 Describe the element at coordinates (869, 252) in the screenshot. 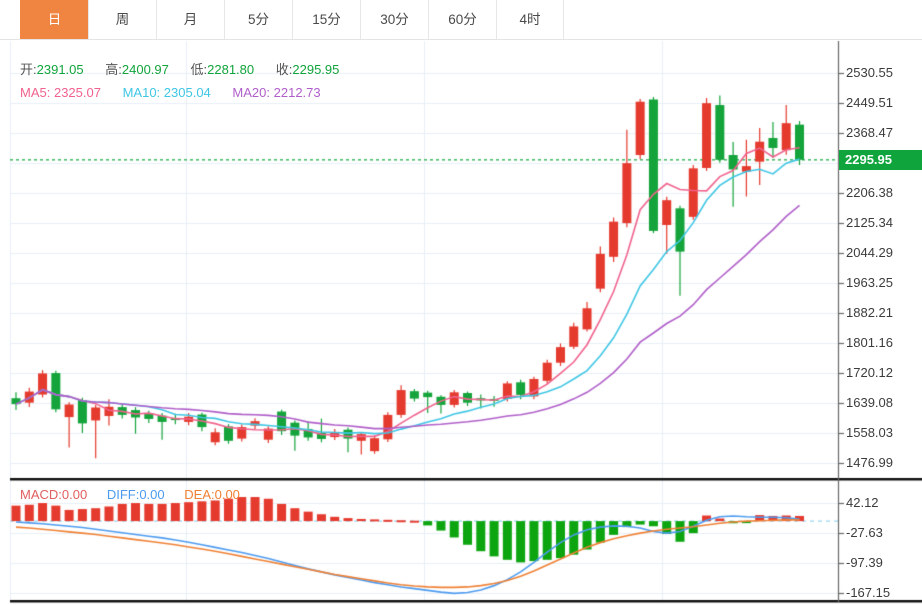

I see `price-axis-label: 2044.29` at that location.